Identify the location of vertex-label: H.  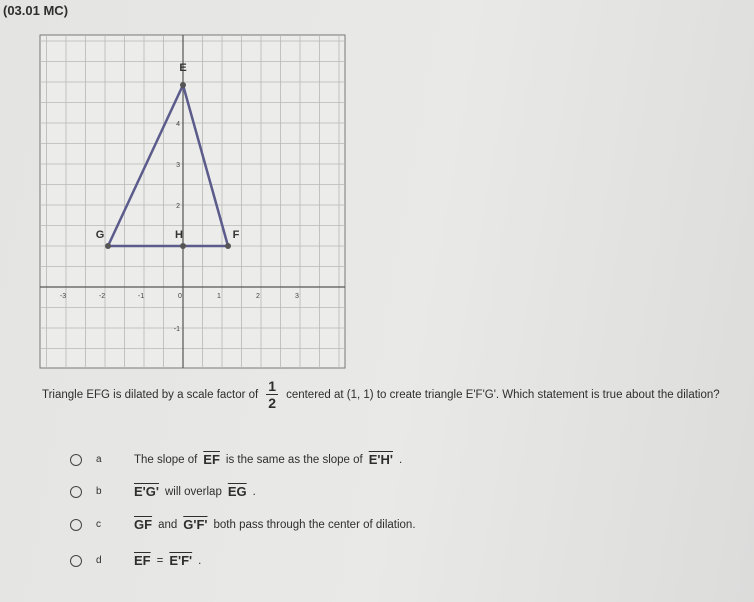
(179, 235).